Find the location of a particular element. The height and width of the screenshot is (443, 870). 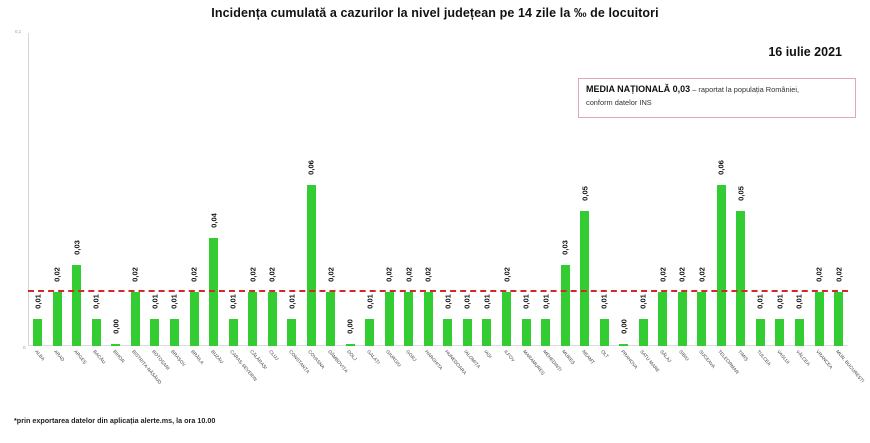

x-axis-tick: SIBIU is located at coordinates (683, 373).